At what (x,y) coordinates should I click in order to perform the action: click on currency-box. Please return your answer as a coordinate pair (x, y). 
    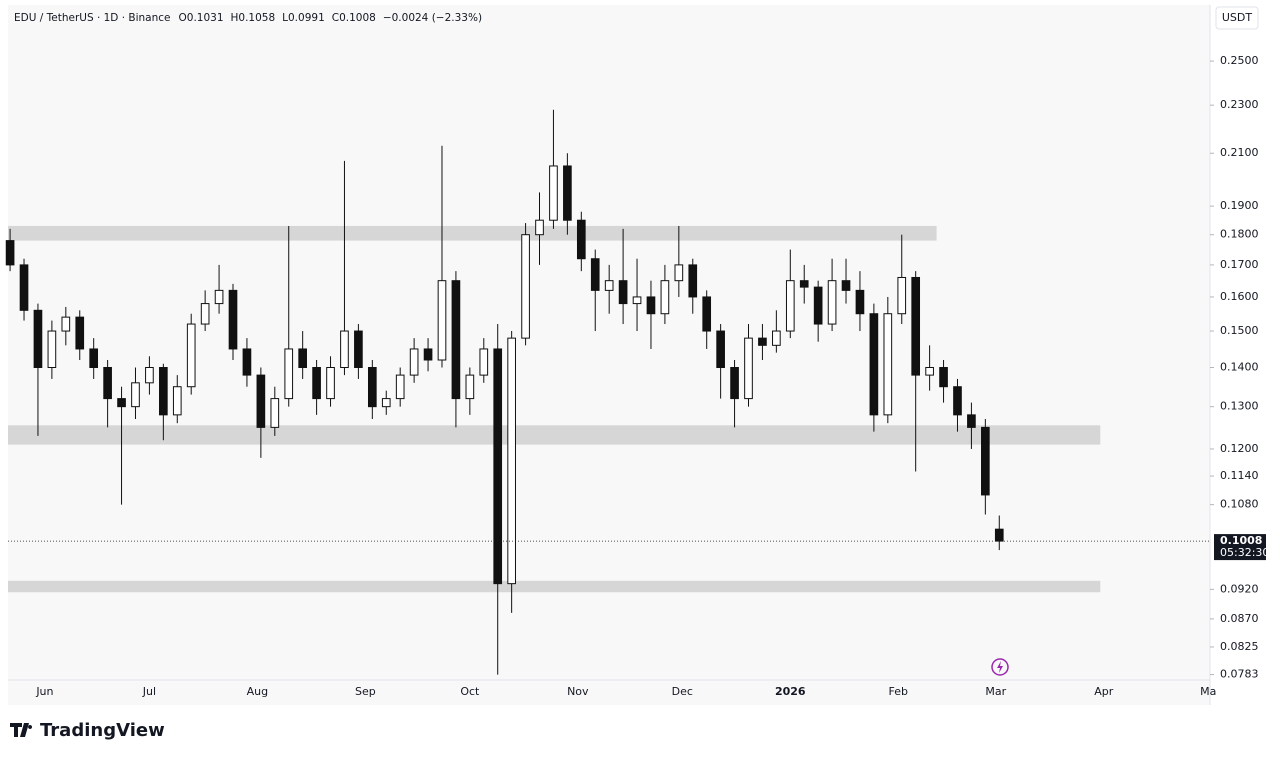
    Looking at the image, I should click on (1237, 18).